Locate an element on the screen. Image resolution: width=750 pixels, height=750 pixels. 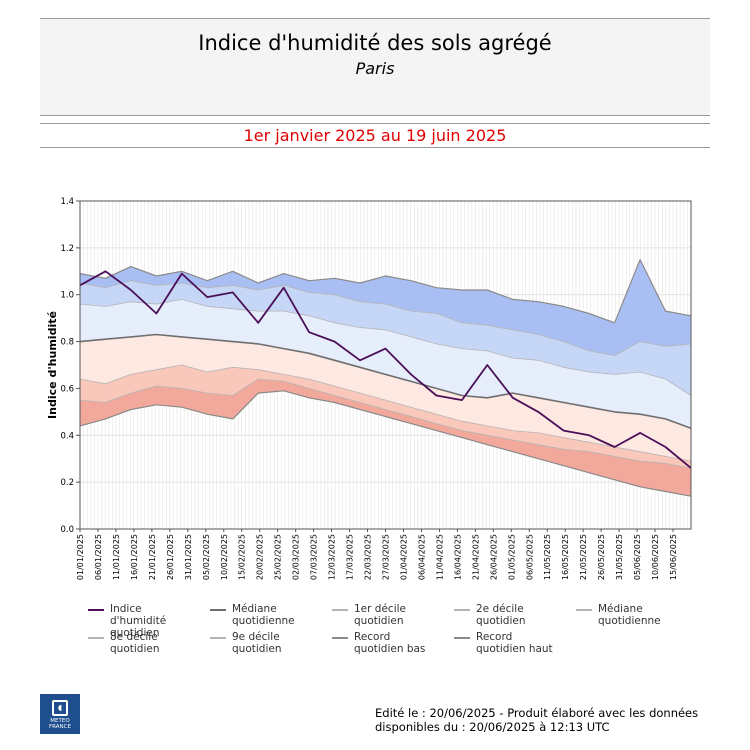
x-tick-label: 27/03/2025 is located at coordinates (386, 557).